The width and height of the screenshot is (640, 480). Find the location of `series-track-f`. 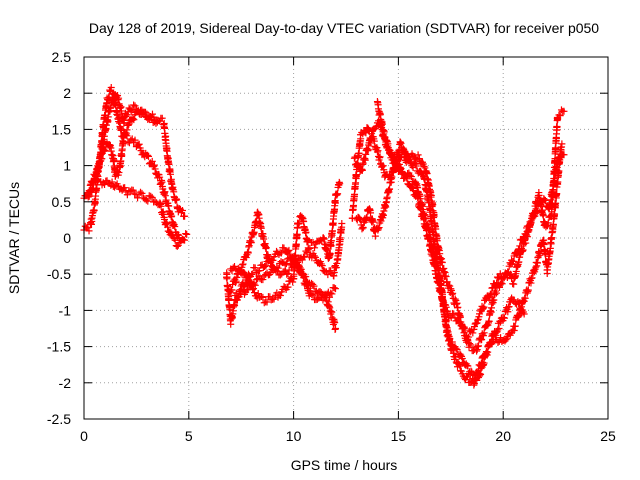

series-track-f is located at coordinates (285, 252).